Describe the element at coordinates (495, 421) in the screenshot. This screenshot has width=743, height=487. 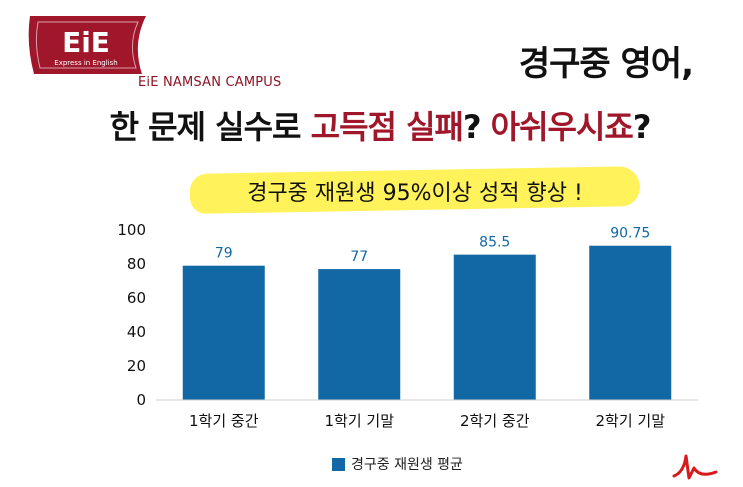
I see `x-tick-label: 2학기 중간` at that location.